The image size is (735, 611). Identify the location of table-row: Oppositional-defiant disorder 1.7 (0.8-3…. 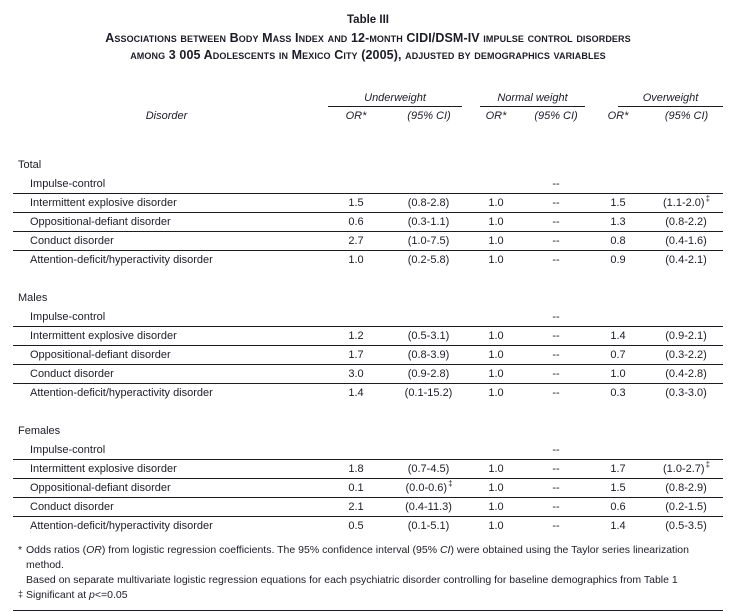
(368, 355).